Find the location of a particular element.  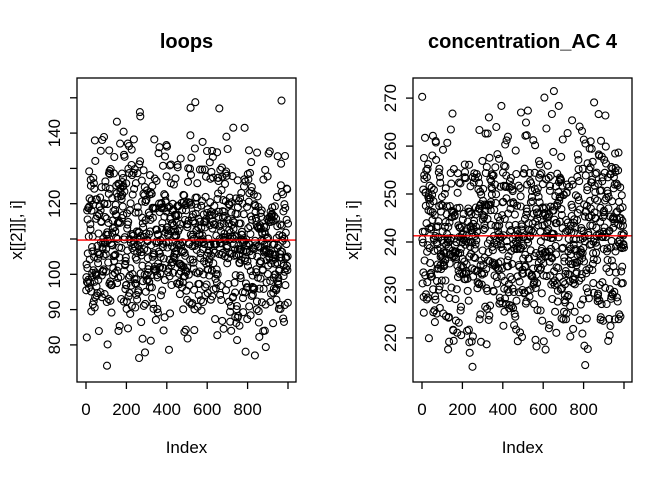

y-tick-label: 250 is located at coordinates (390, 194).